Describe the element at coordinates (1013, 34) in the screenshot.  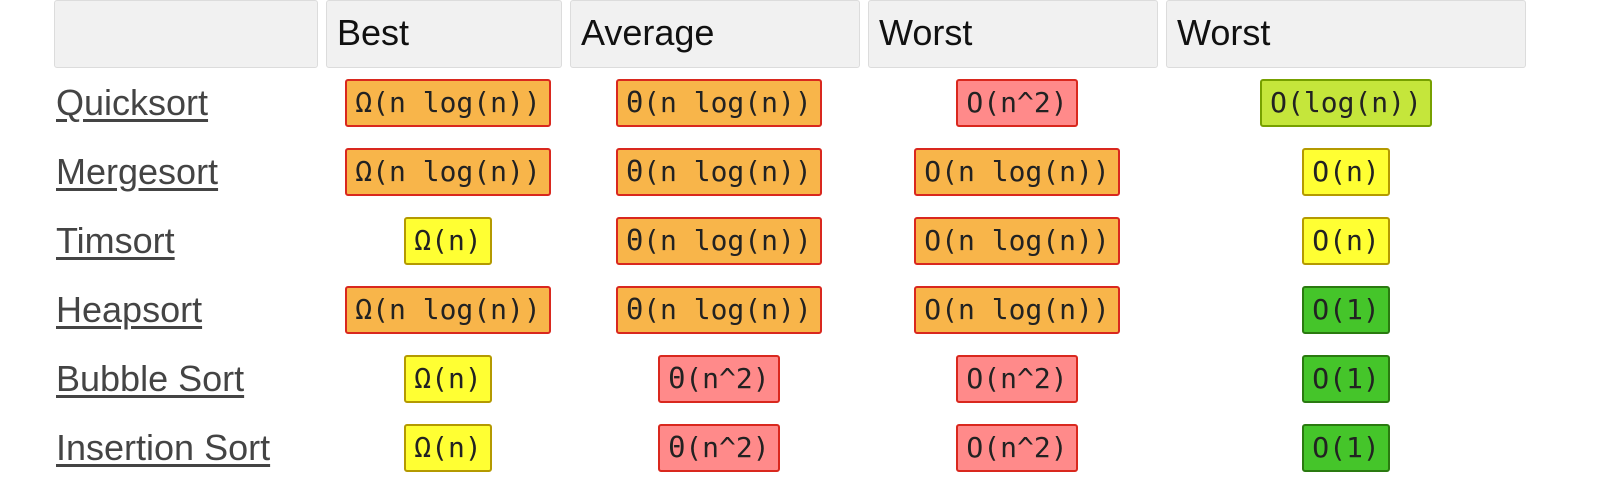
I see `header-worst-time: Worst` at that location.